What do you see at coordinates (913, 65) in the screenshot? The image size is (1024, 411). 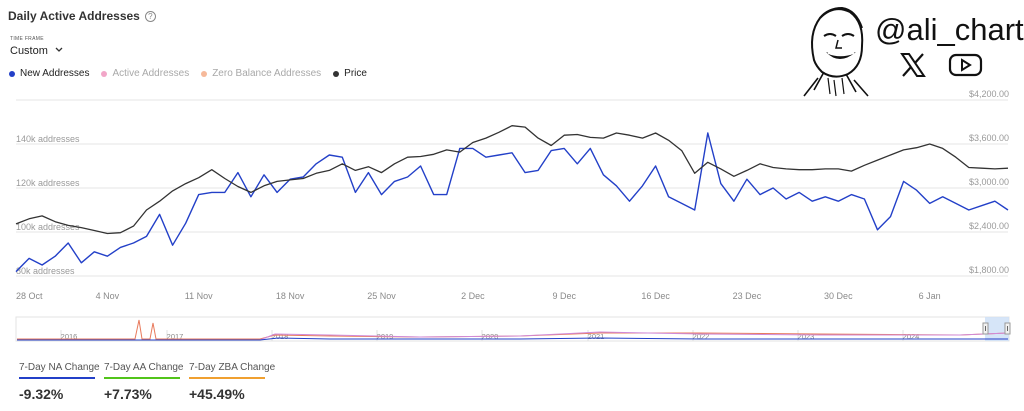 I see `x-logo-icon` at bounding box center [913, 65].